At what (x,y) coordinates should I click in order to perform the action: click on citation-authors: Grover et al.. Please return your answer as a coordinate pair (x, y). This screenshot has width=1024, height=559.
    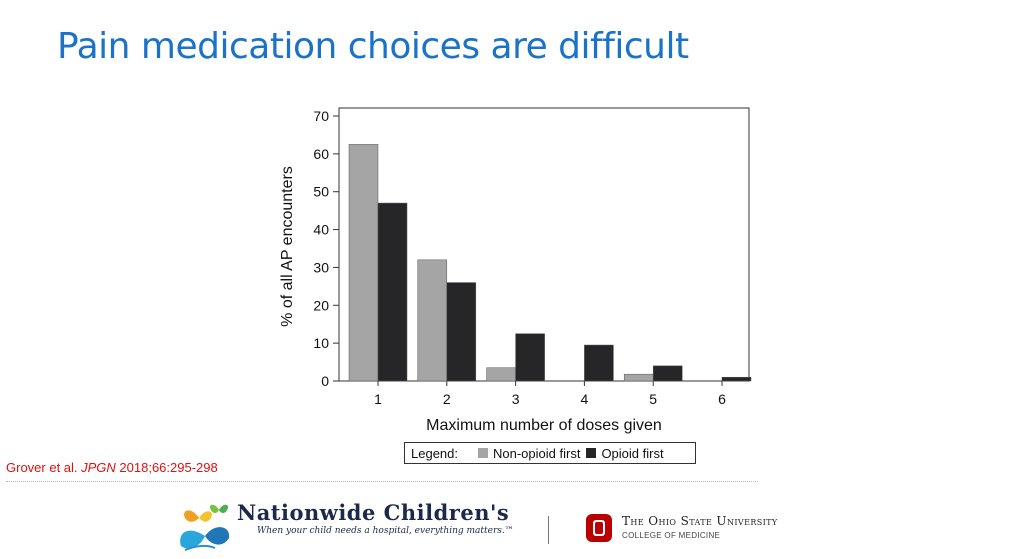
    Looking at the image, I should click on (44, 467).